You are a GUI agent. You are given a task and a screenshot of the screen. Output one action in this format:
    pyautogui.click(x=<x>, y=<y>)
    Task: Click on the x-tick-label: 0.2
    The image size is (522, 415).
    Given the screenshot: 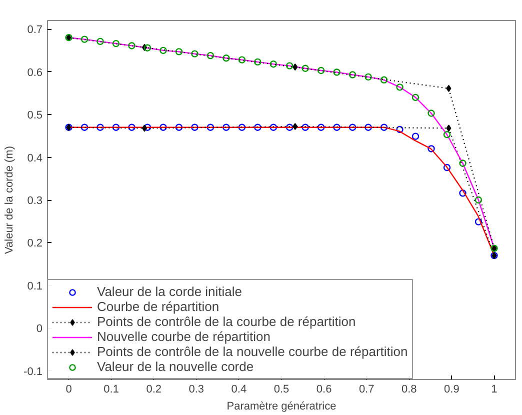 What is the action you would take?
    pyautogui.click(x=154, y=390)
    